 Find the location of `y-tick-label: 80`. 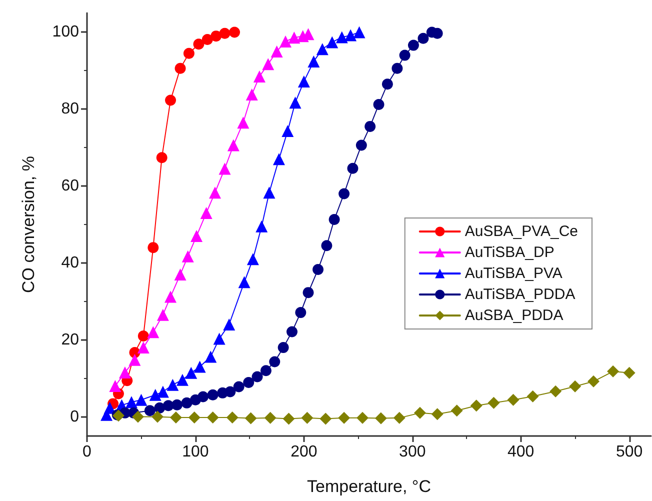

y-tick-label: 80 is located at coordinates (70, 109).